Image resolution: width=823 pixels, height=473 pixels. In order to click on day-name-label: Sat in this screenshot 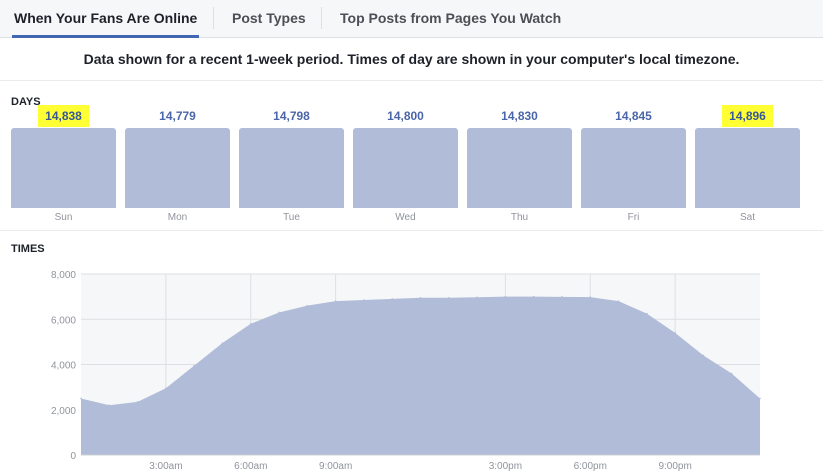, I will do `click(747, 217)`.